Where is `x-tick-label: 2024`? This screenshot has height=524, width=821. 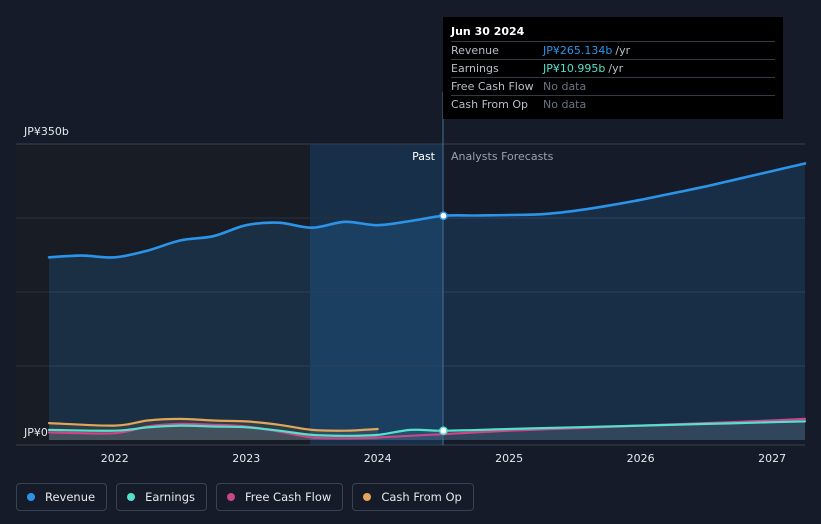 x-tick-label: 2024 is located at coordinates (378, 458).